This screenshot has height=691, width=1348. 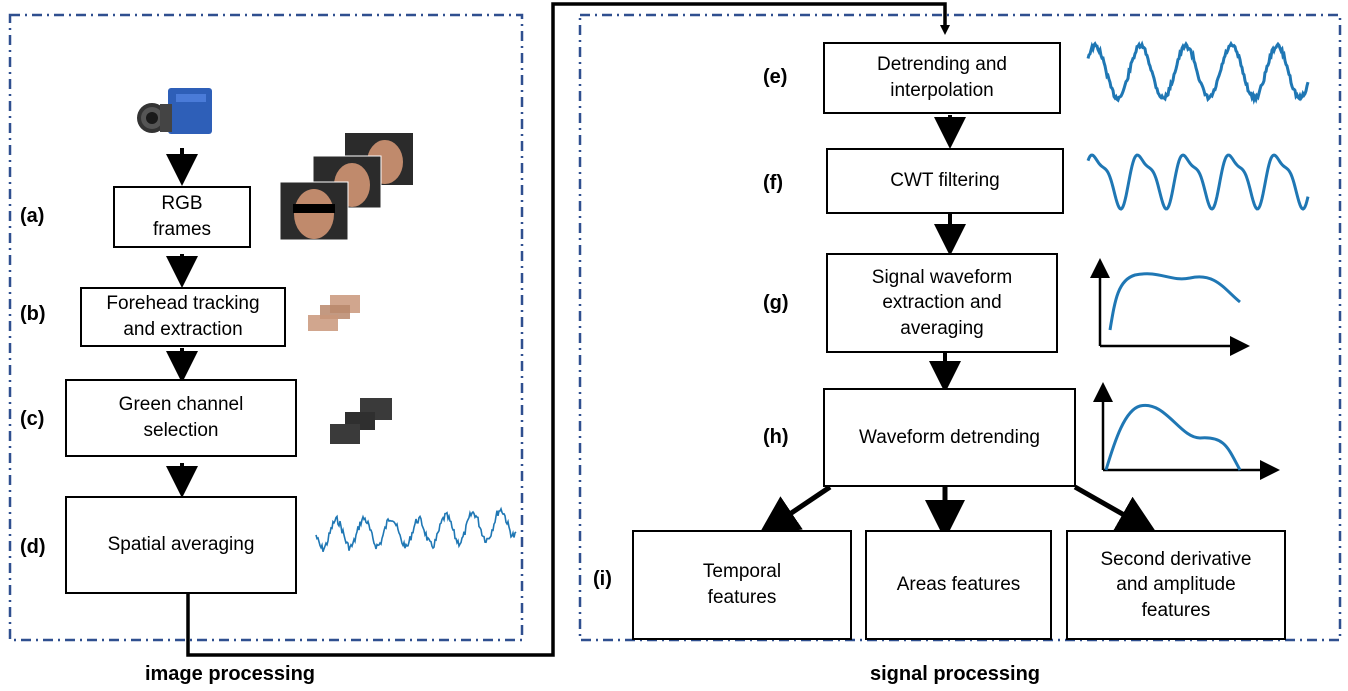 What do you see at coordinates (183, 317) in the screenshot?
I see `forehead-tracking-box: Forehead tracking and extraction` at bounding box center [183, 317].